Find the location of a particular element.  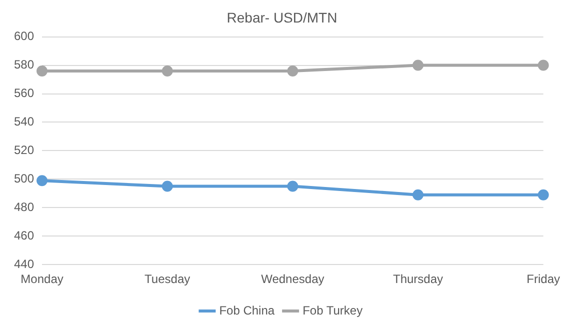

y-tick-label: 480 is located at coordinates (24, 207).